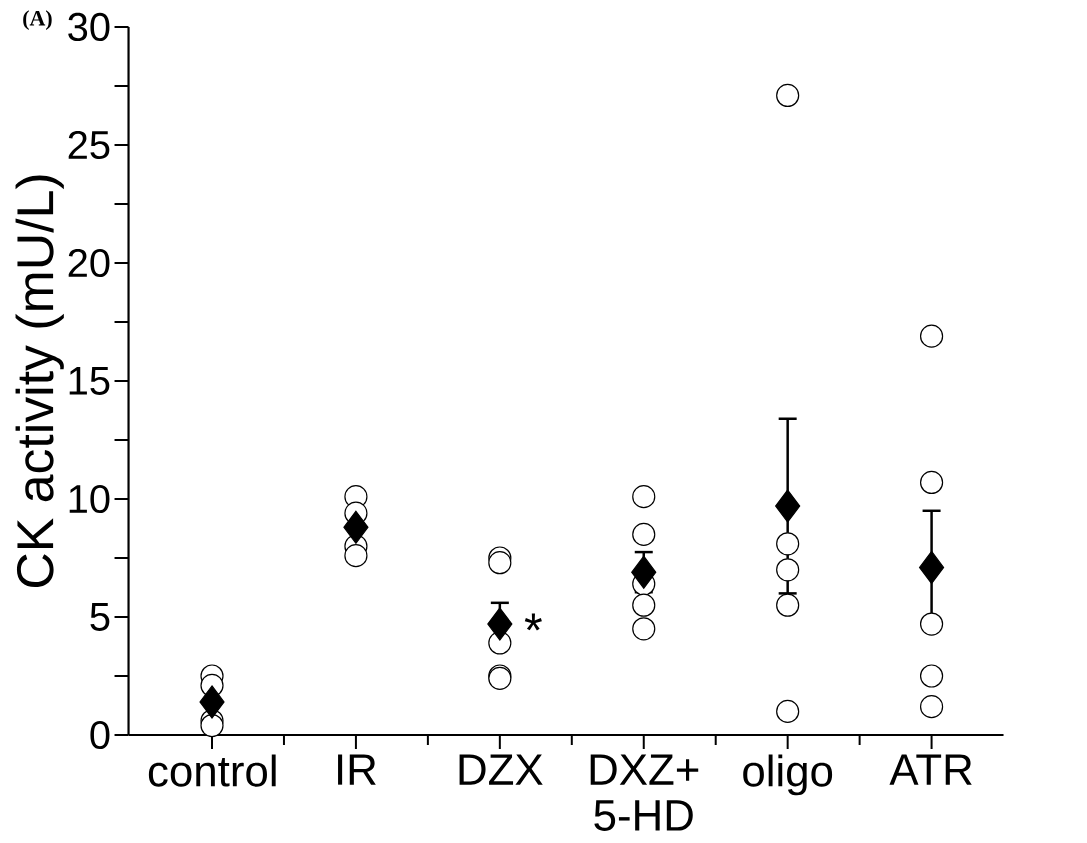  Describe the element at coordinates (37, 20) in the screenshot. I see `chart-title: (A)` at that location.